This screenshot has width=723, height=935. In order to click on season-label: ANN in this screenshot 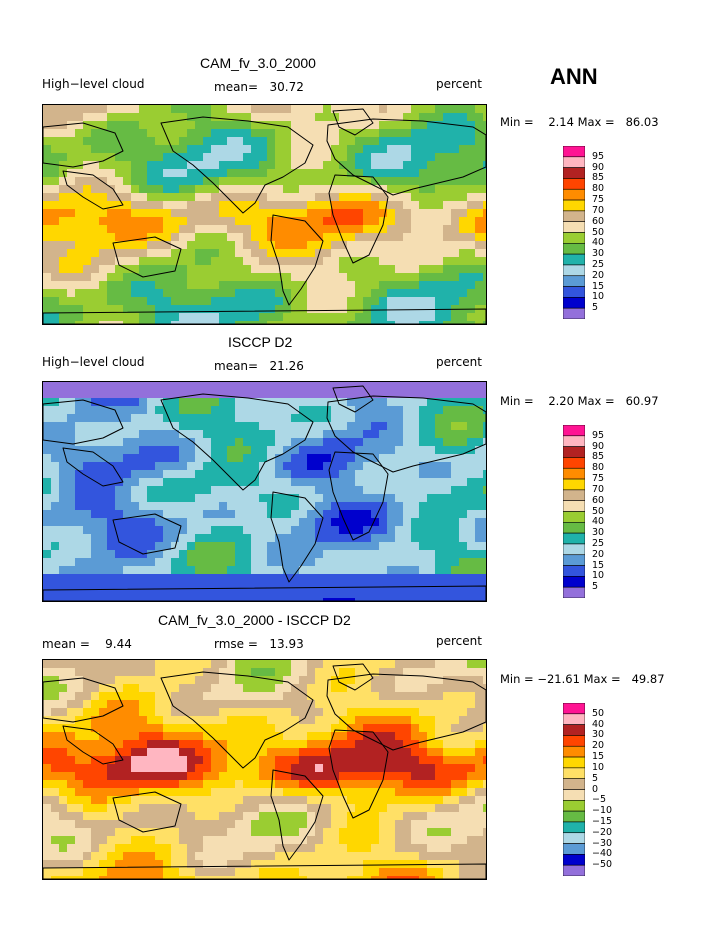, I will do `click(574, 76)`.